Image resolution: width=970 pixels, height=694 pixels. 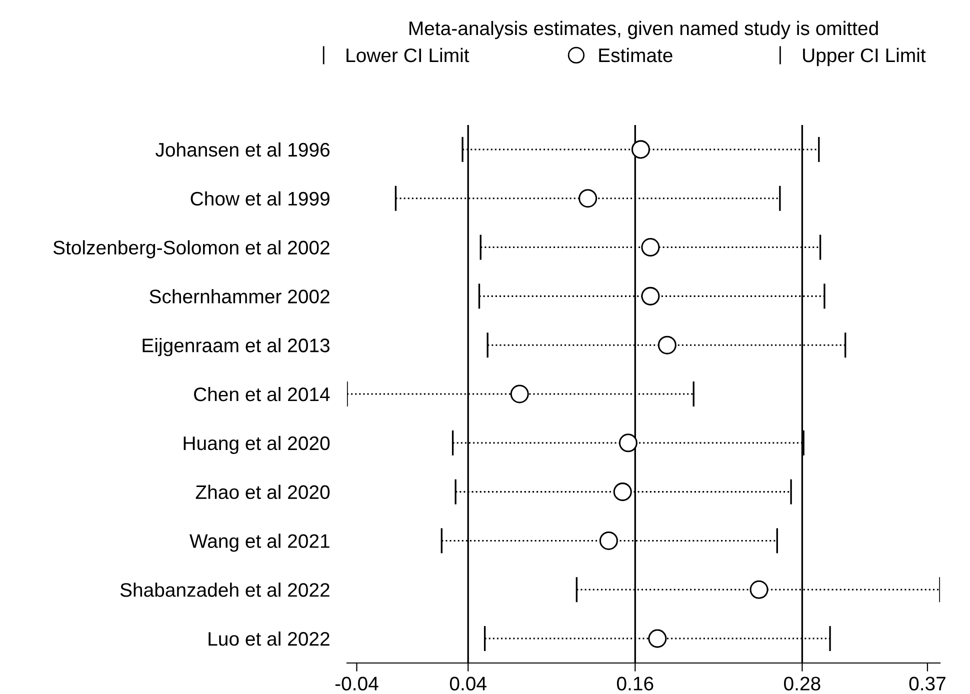 I want to click on y-tick-label: Huang et al 2020, so click(x=257, y=445).